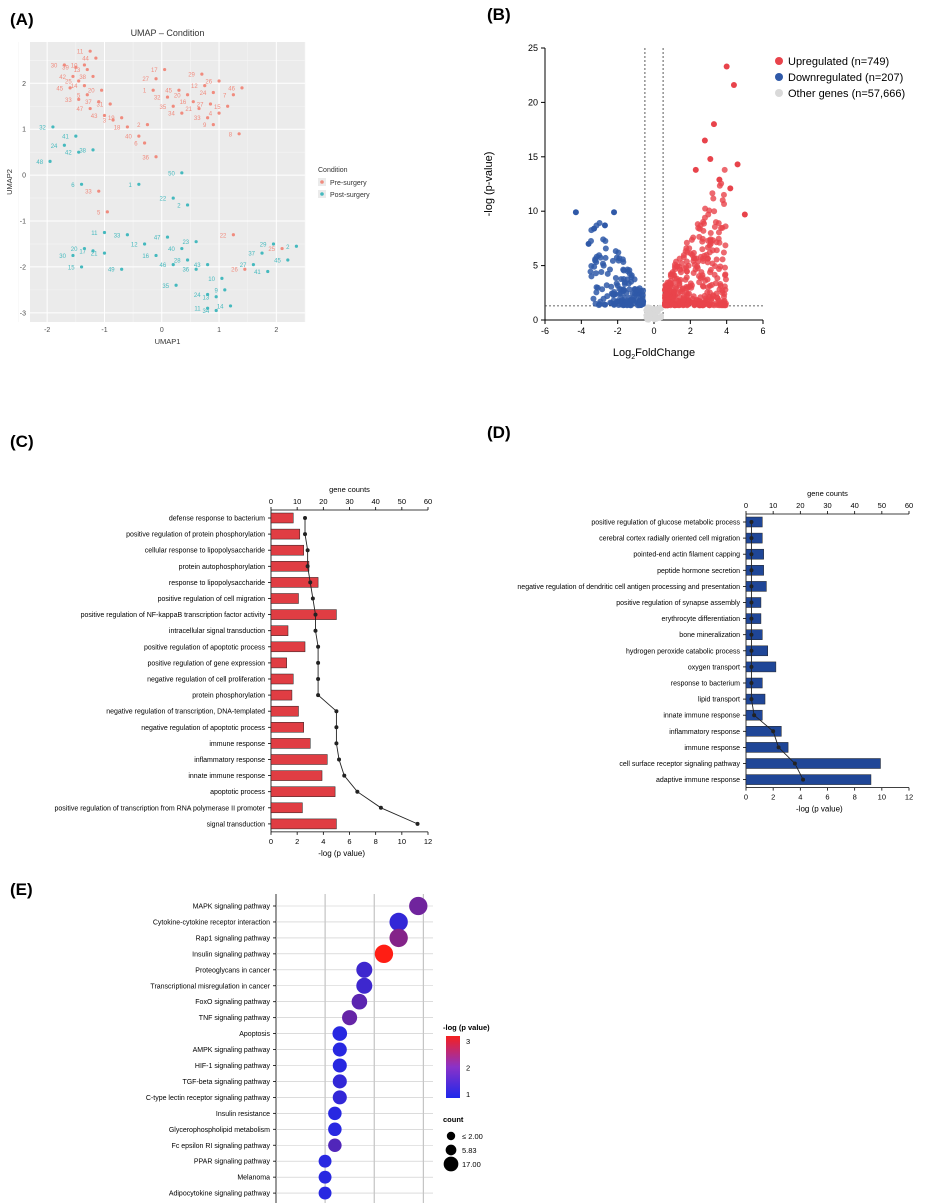  Describe the element at coordinates (185, 271) in the screenshot. I see `panel-a-point-label: 36` at that location.